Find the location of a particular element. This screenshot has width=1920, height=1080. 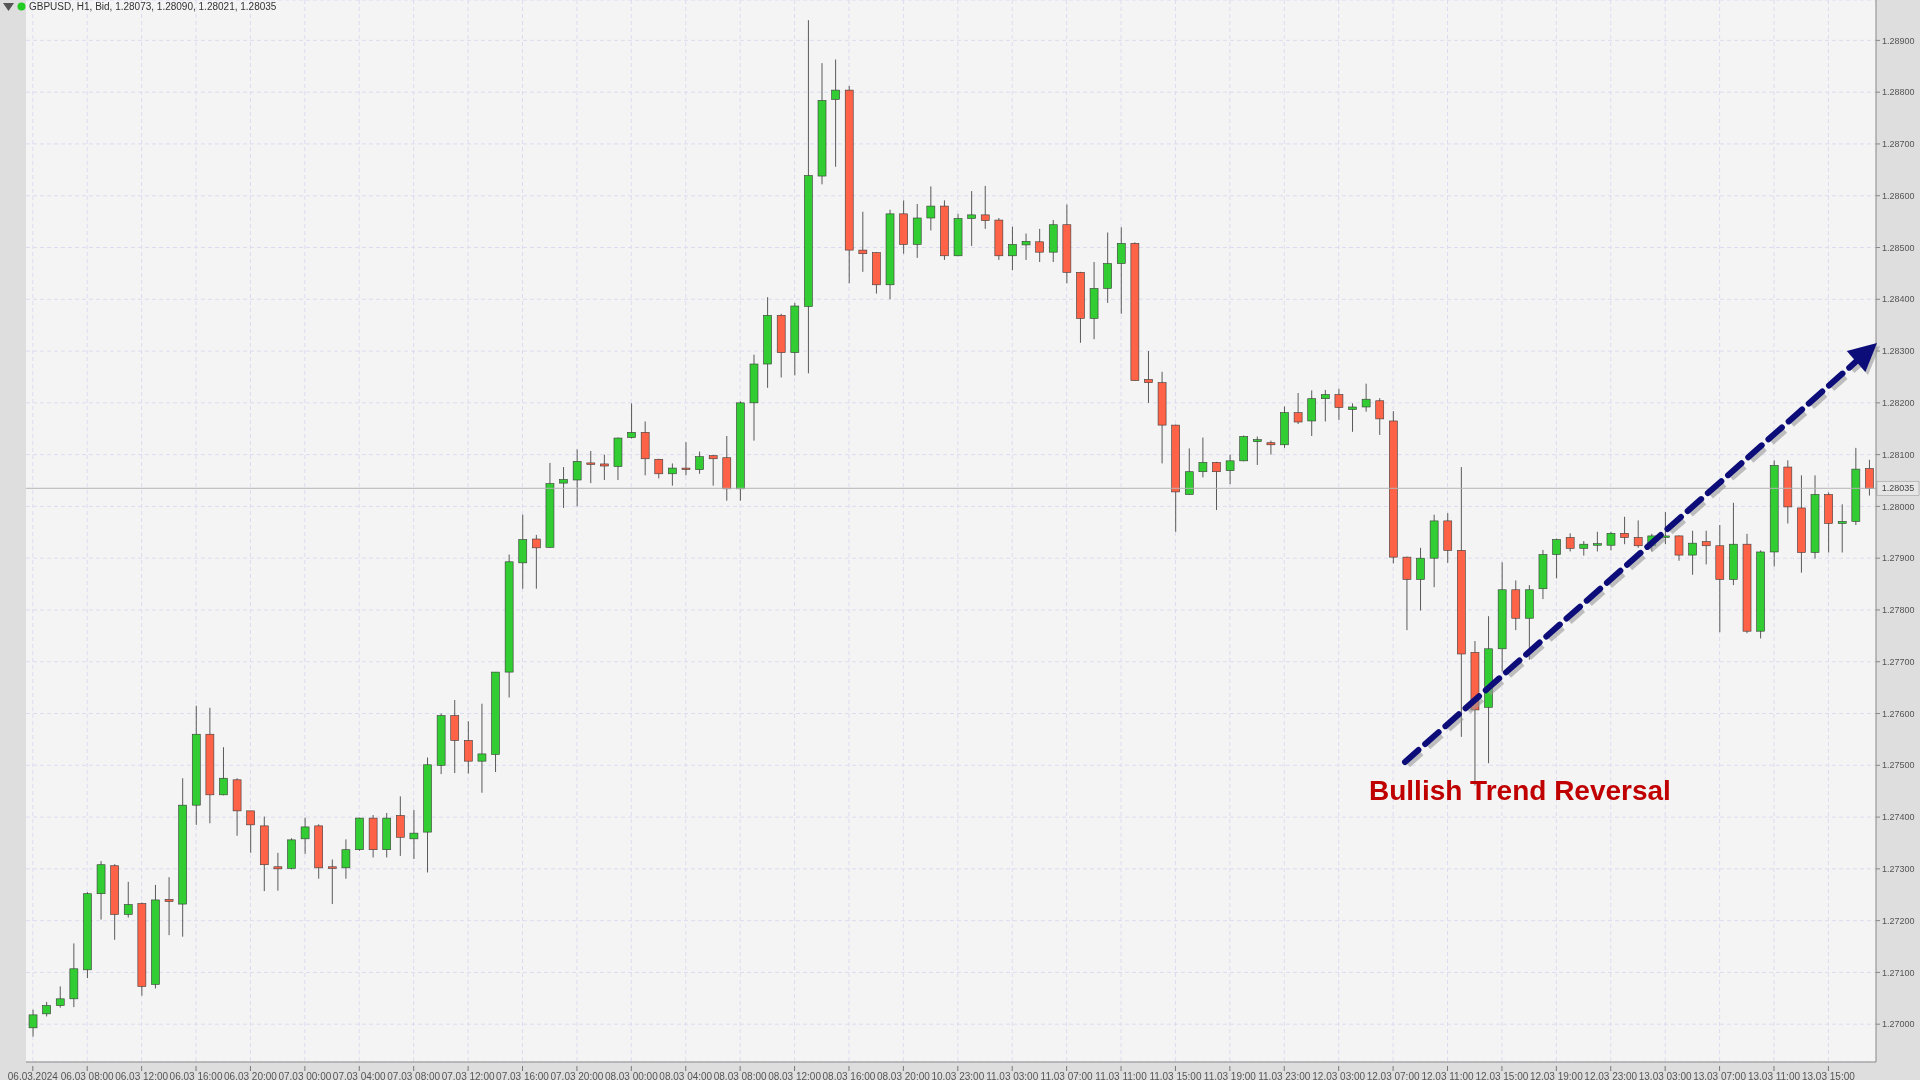

ref-line-label: 1.28035 is located at coordinates (1898, 488).